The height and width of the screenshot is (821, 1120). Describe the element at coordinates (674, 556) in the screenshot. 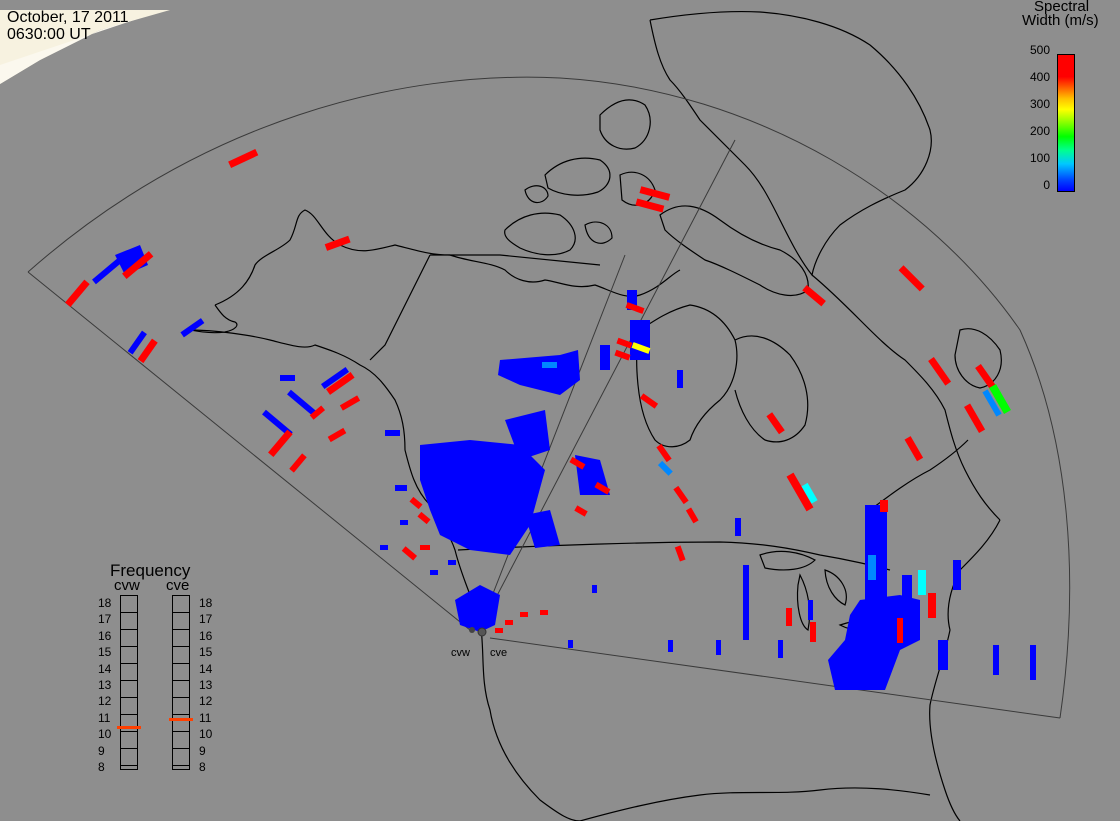

I see `us-canada-border` at that location.